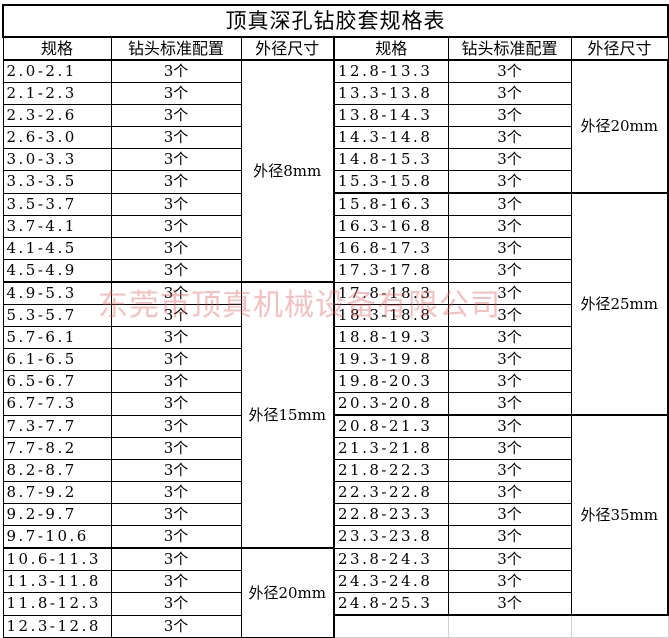 The height and width of the screenshot is (638, 669). I want to click on spec-cell: 15.3-15.8, so click(391, 182).